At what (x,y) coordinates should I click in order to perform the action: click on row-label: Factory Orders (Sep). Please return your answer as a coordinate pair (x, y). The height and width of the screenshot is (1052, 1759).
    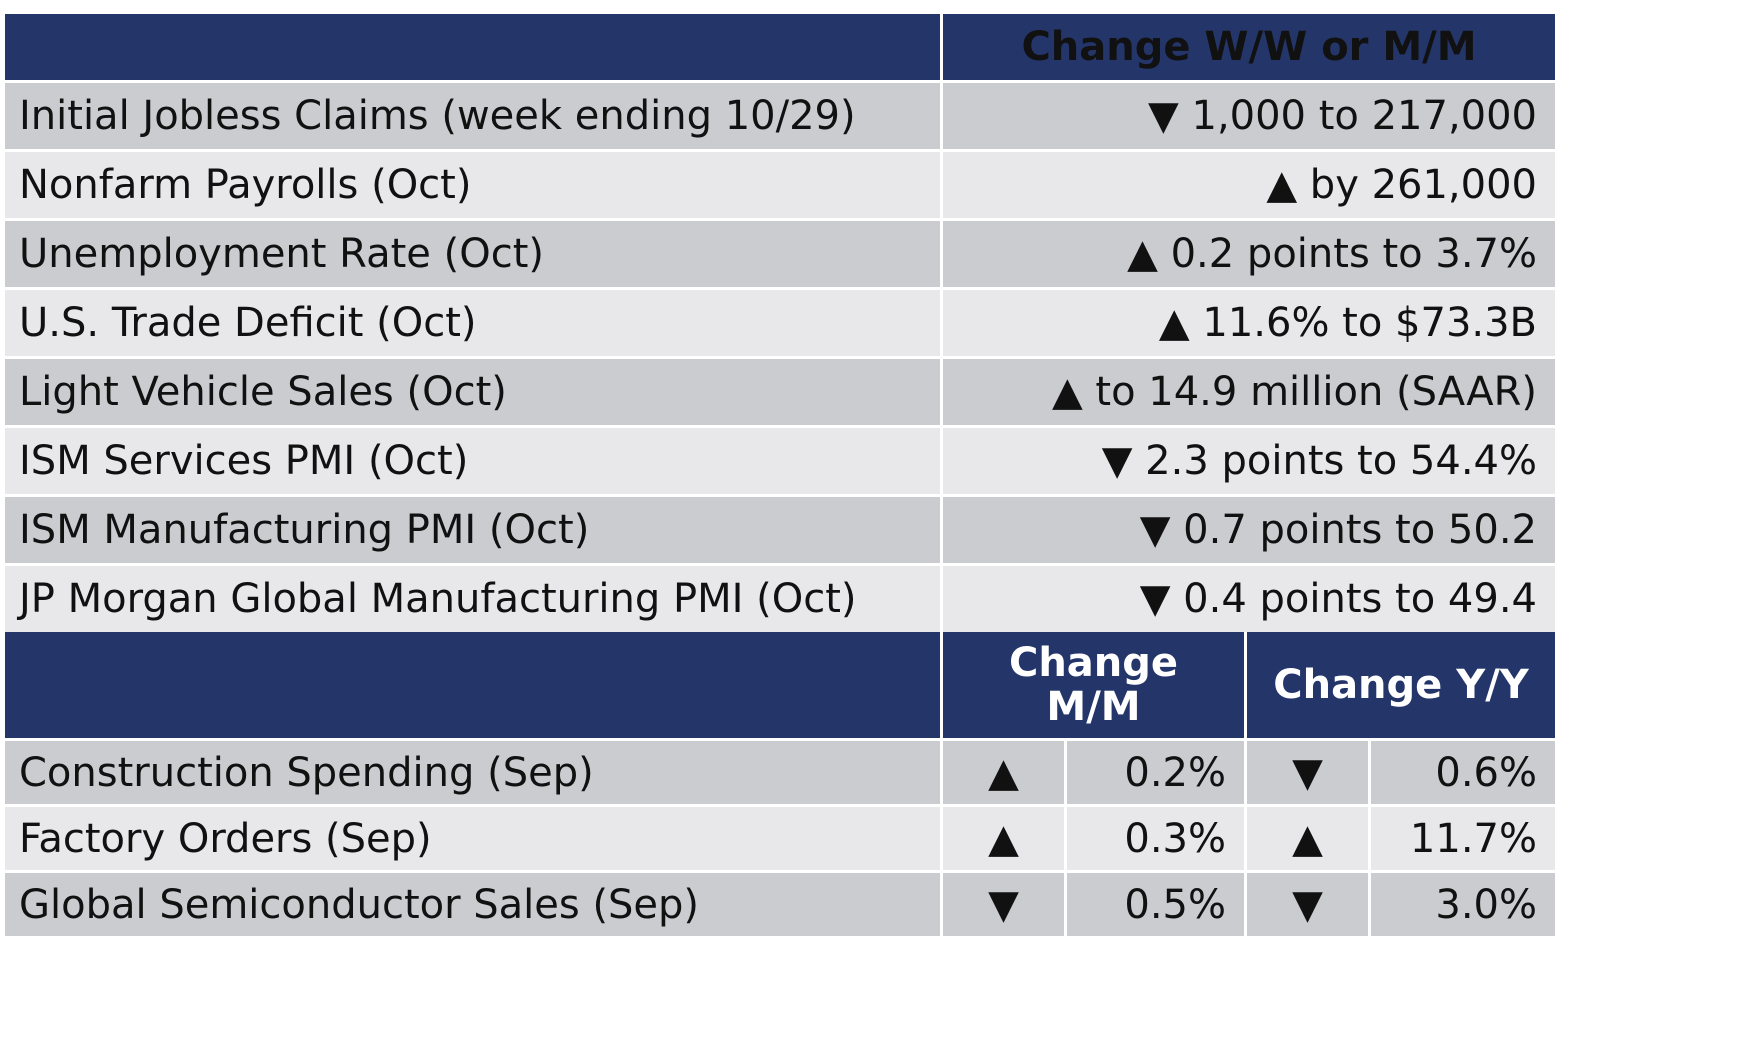
    Looking at the image, I should click on (474, 838).